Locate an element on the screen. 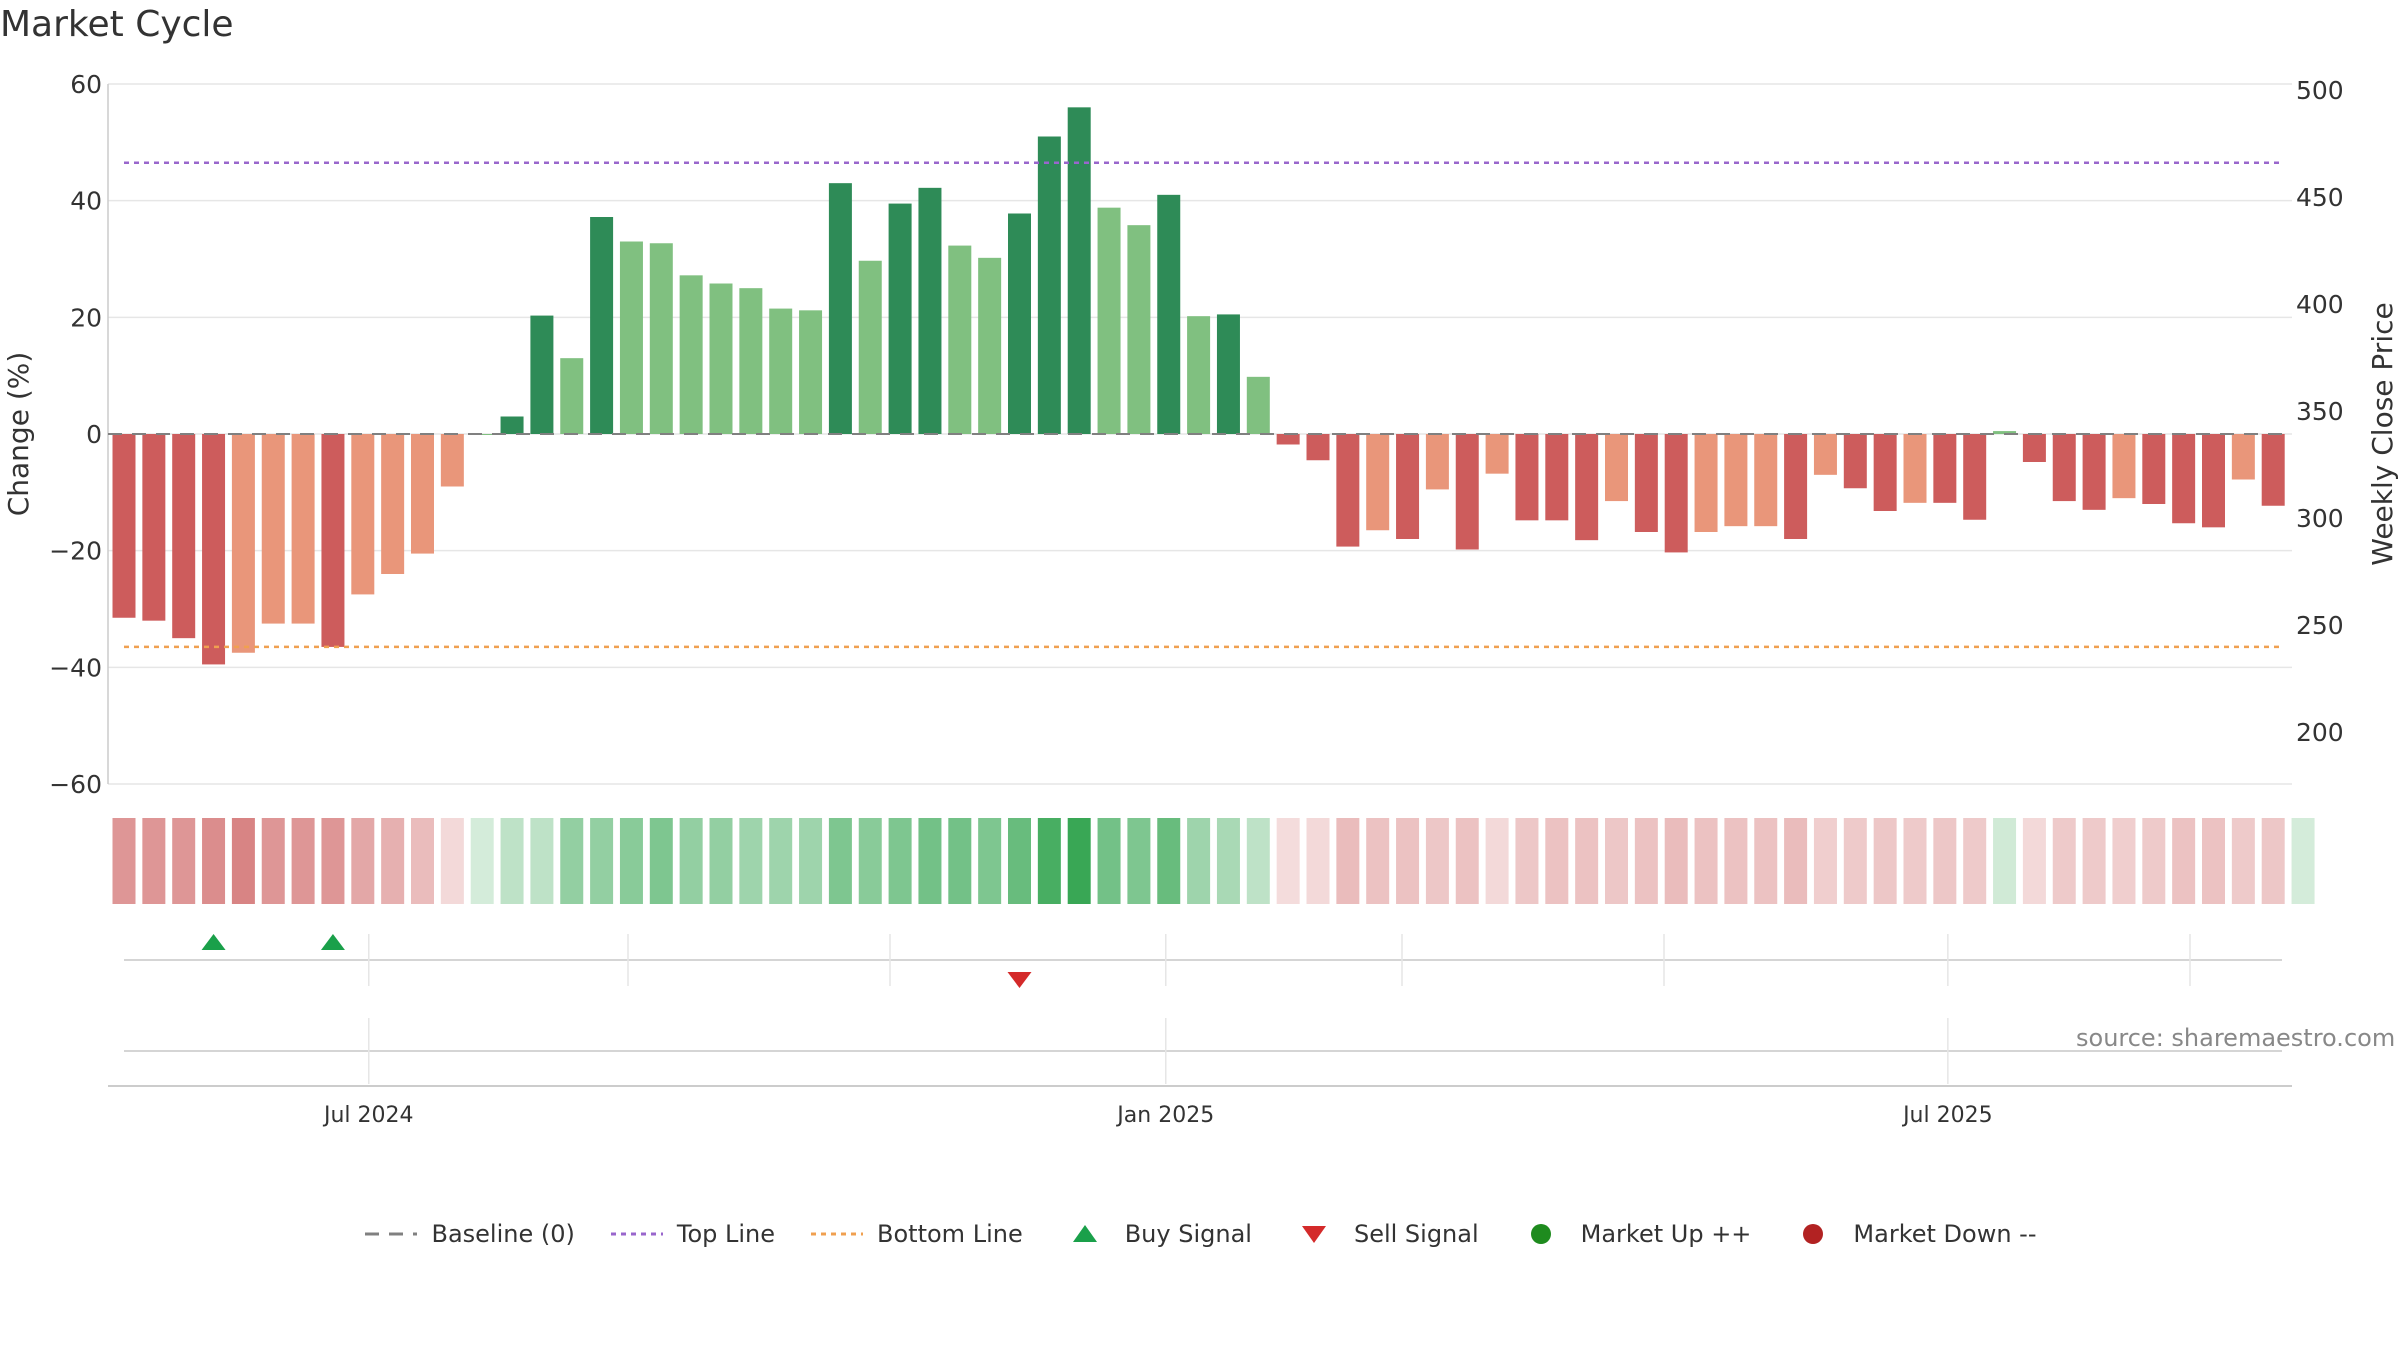 The height and width of the screenshot is (1350, 2400). legend-item-buy-signal: Buy Signal is located at coordinates (1154, 1234).